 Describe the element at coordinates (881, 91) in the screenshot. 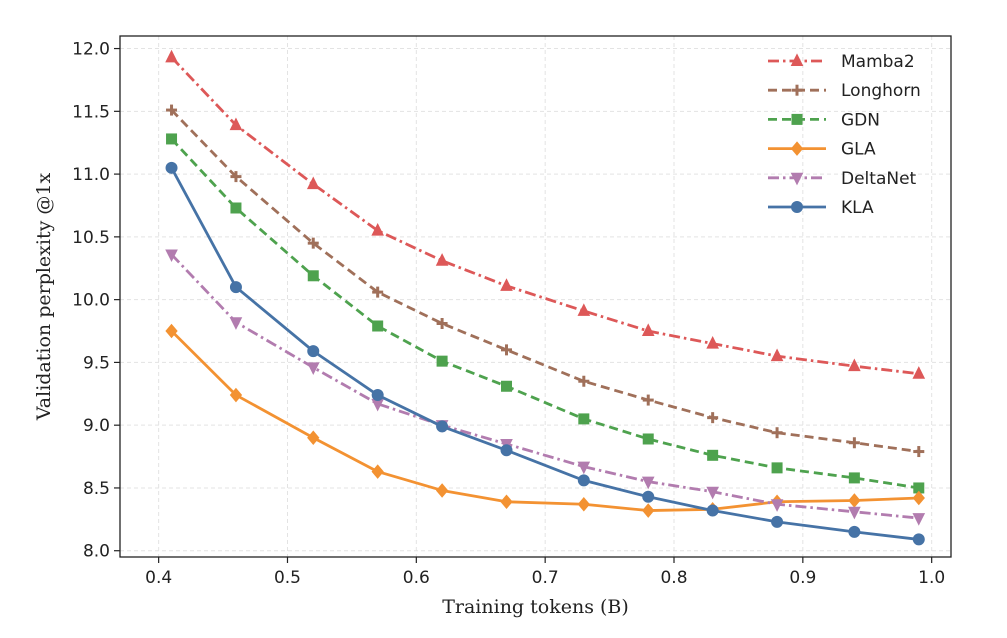

I see `legend-label-longhorn: Longhorn` at that location.